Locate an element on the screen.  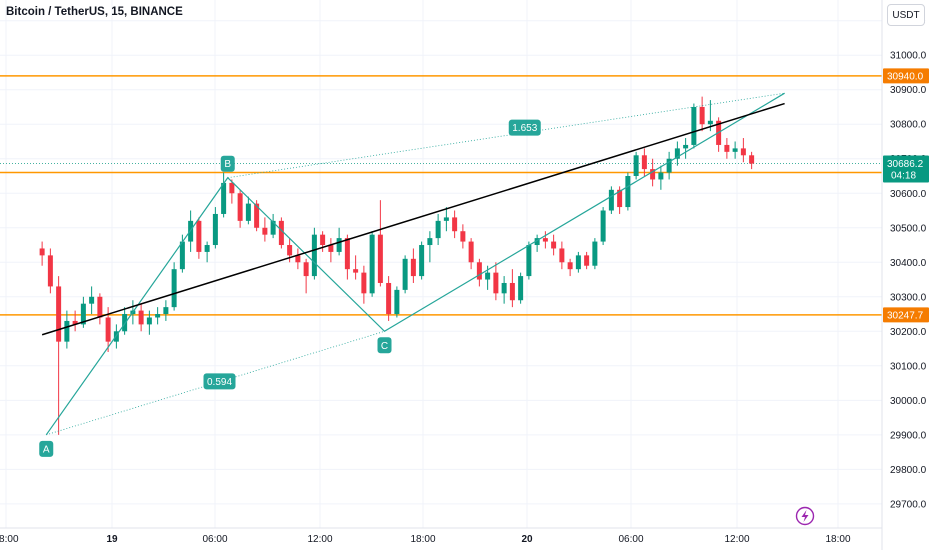
point-label-a: A is located at coordinates (46, 449).